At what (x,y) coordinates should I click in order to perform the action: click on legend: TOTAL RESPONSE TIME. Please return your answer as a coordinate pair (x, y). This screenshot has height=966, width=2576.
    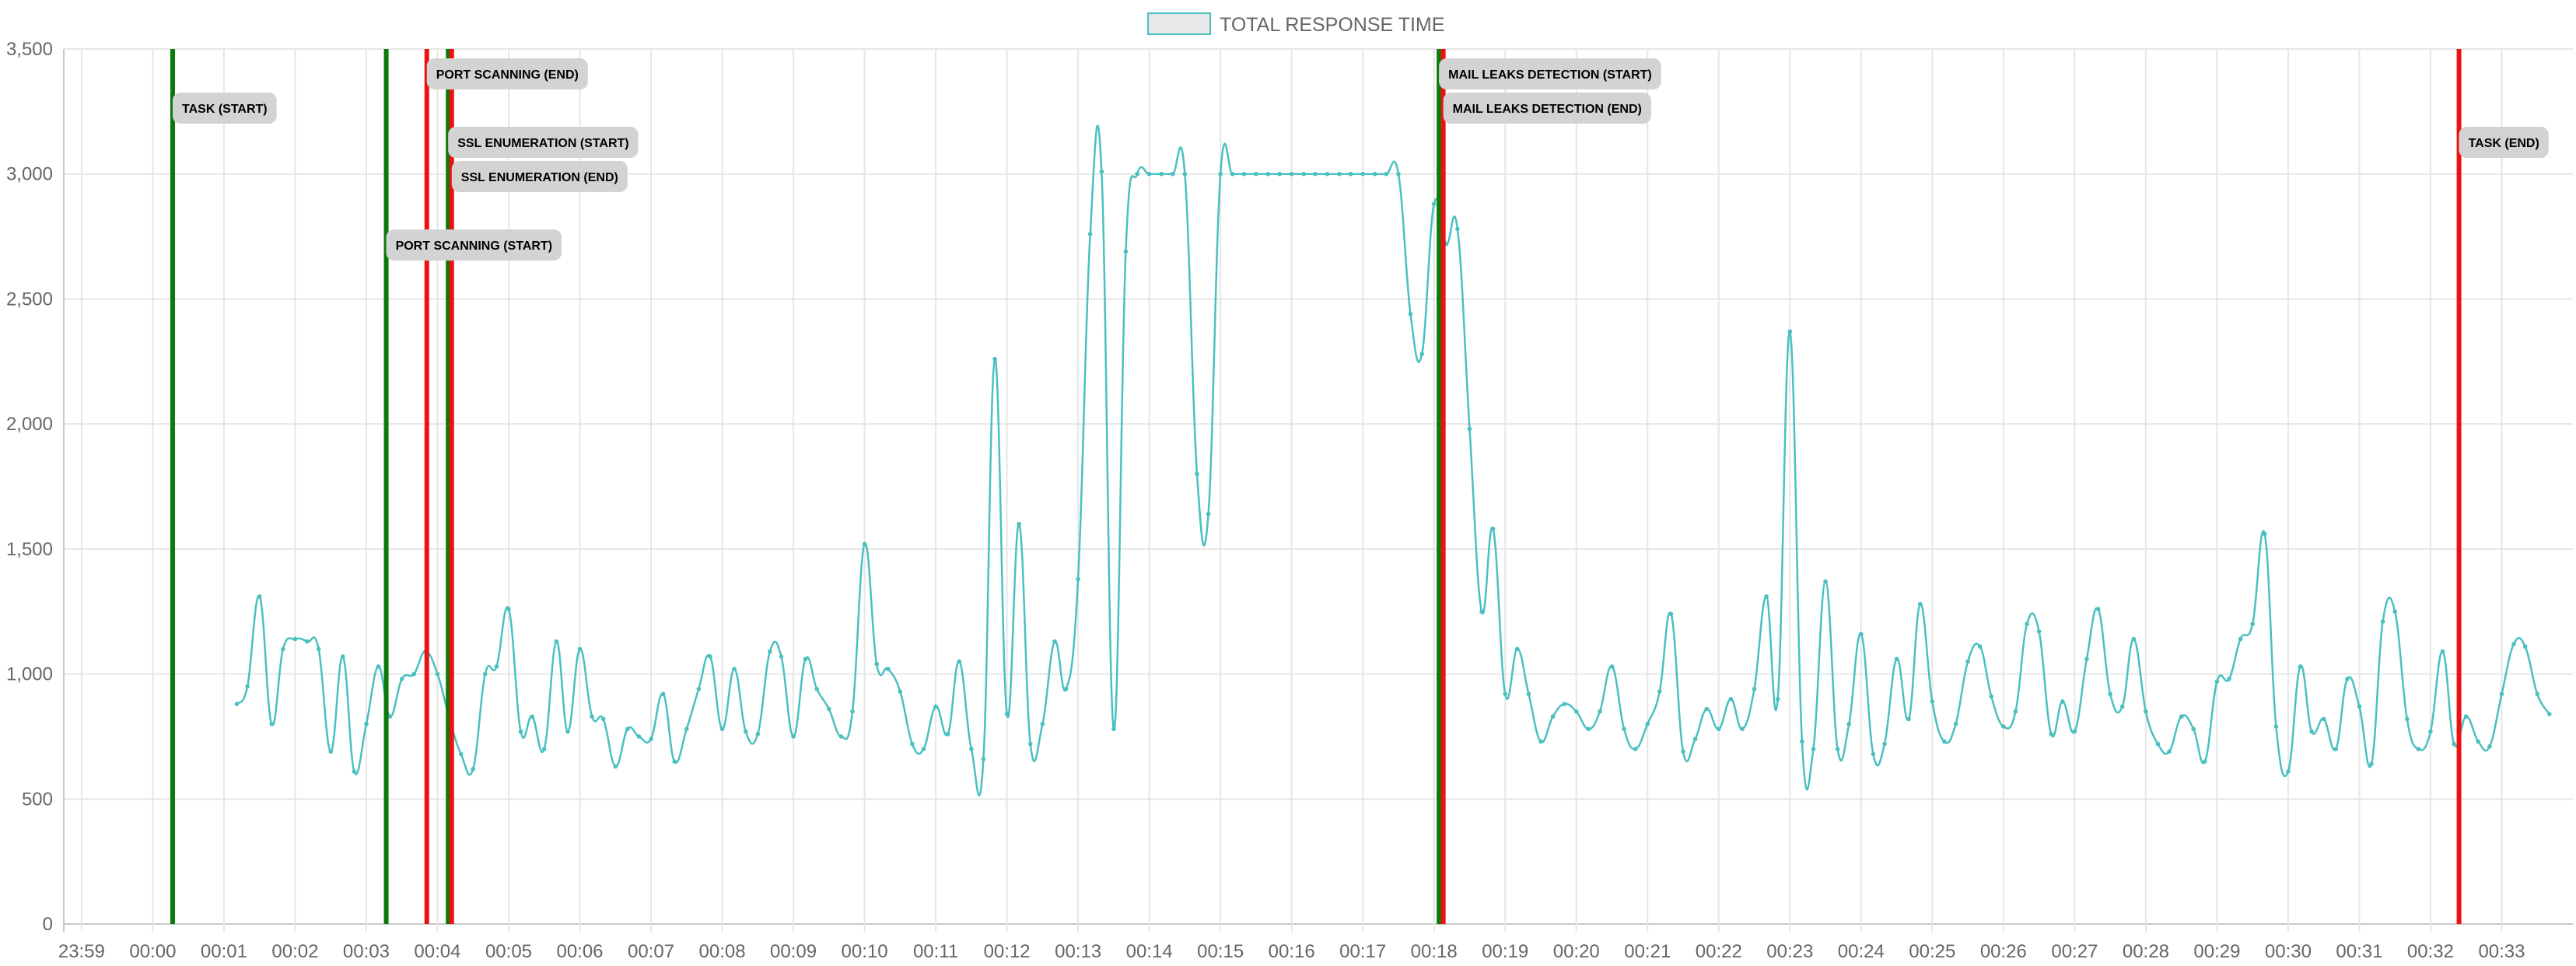
    Looking at the image, I should click on (1296, 24).